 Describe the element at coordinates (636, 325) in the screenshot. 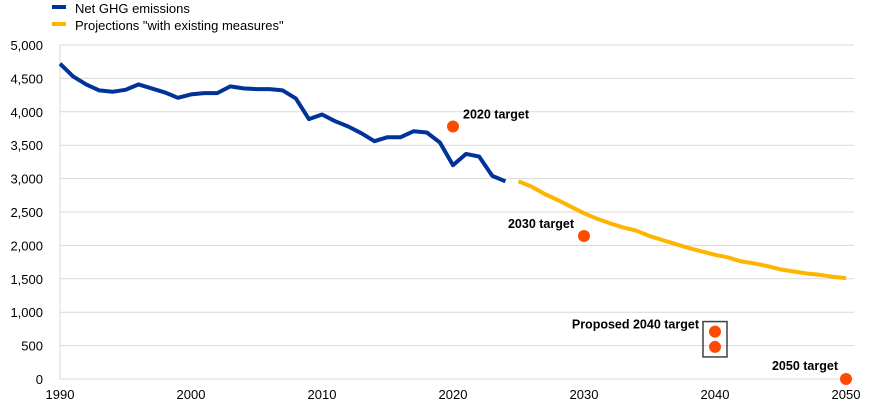

I see `target-label: Proposed 2040 target` at that location.